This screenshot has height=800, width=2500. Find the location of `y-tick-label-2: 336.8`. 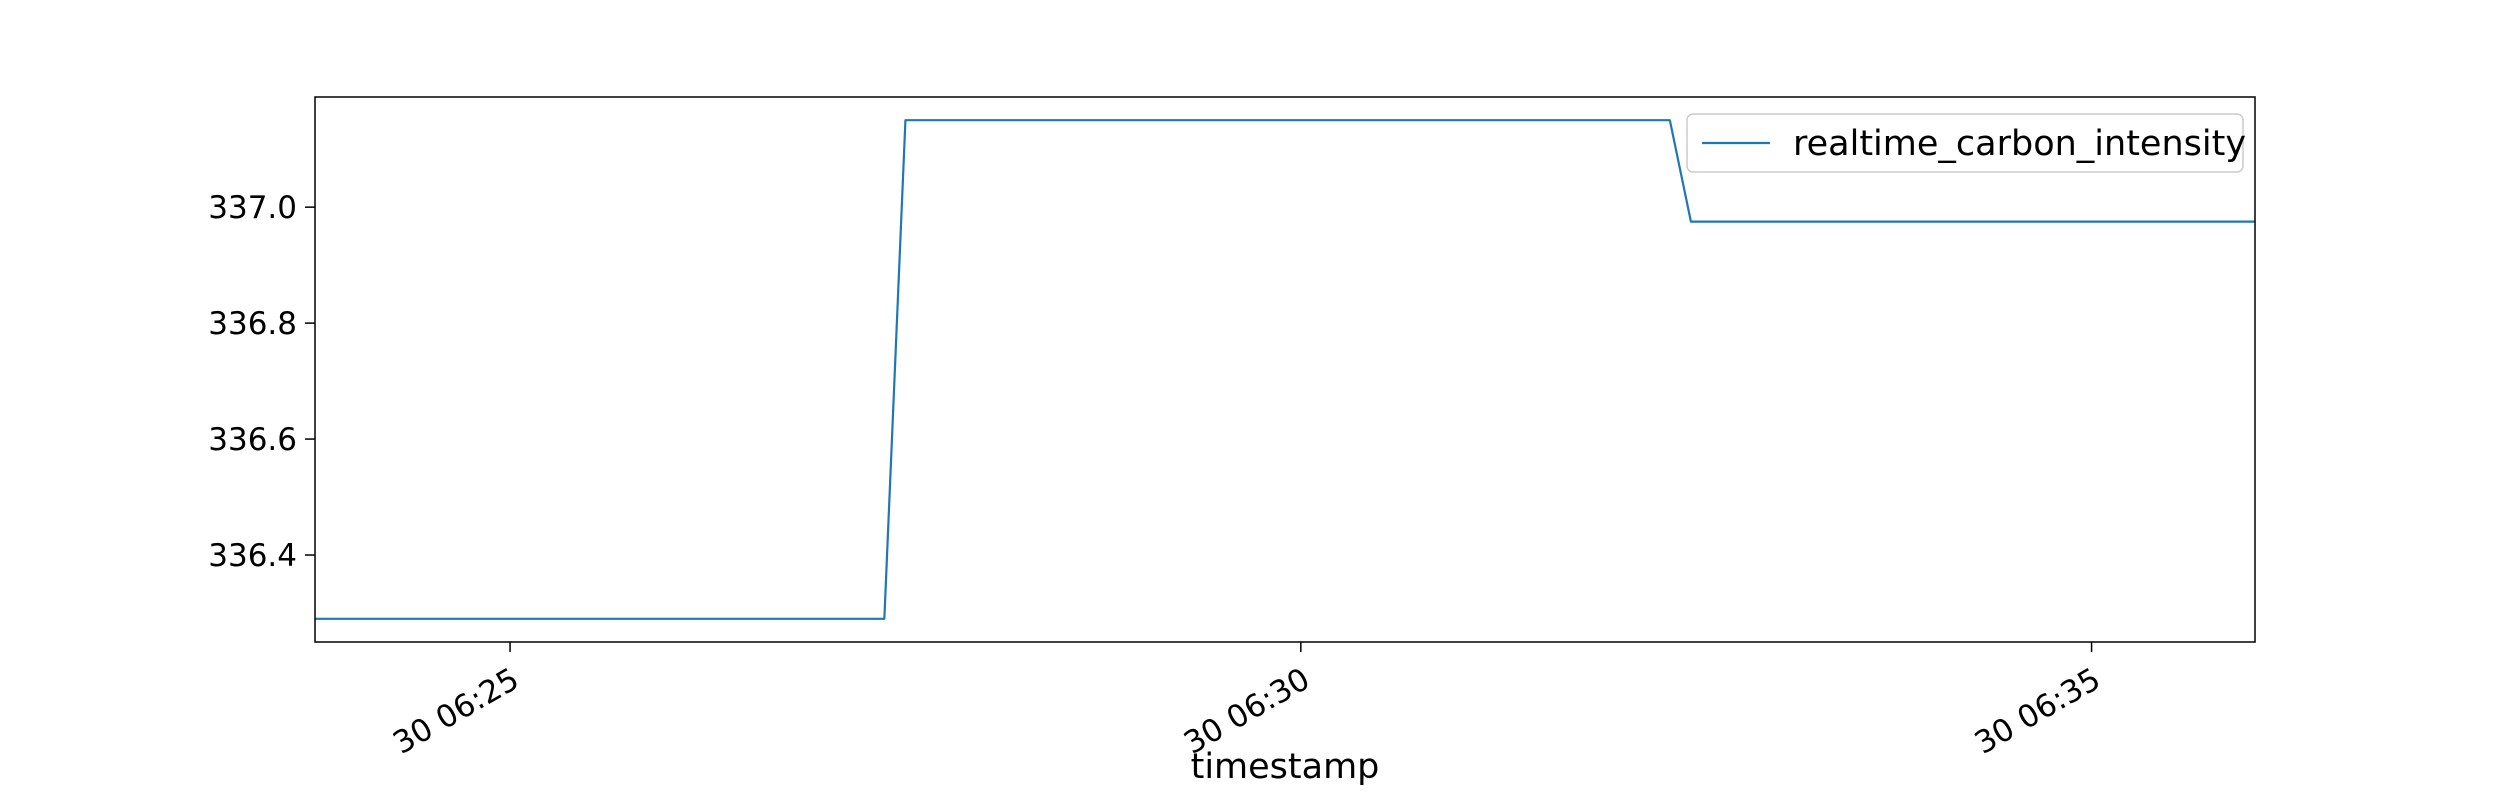

y-tick-label-2: 336.8 is located at coordinates (252, 324).